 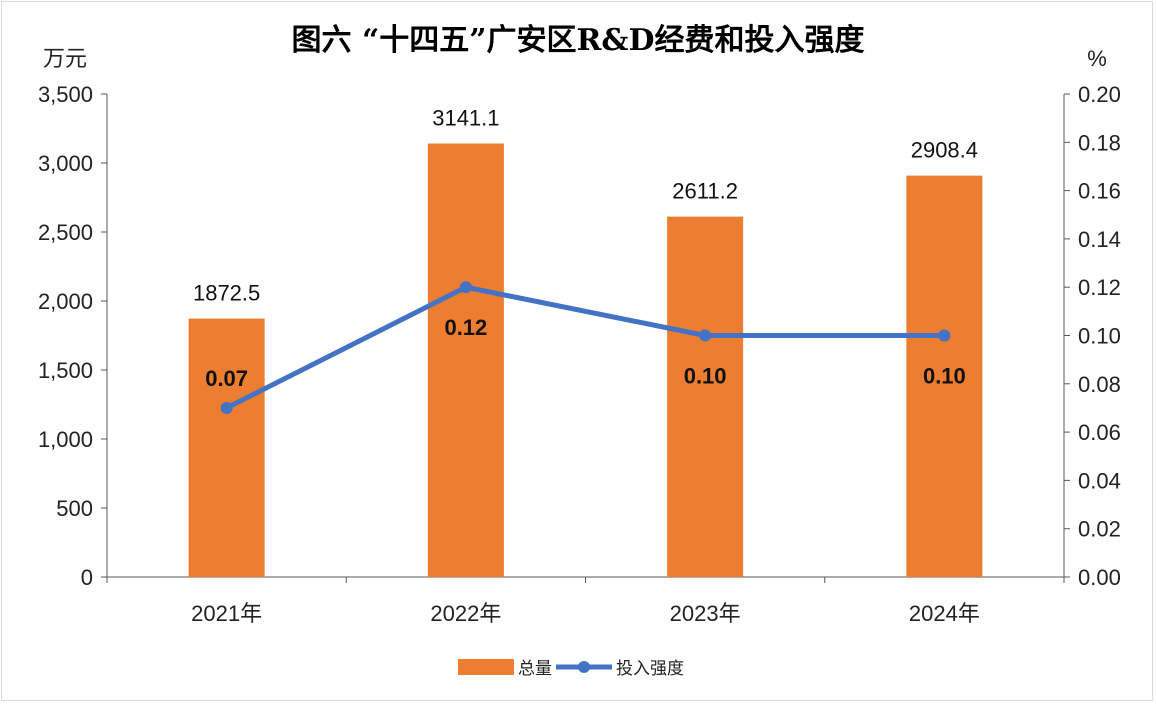 What do you see at coordinates (1099, 384) in the screenshot?
I see `y2-tick-label: 0.08` at bounding box center [1099, 384].